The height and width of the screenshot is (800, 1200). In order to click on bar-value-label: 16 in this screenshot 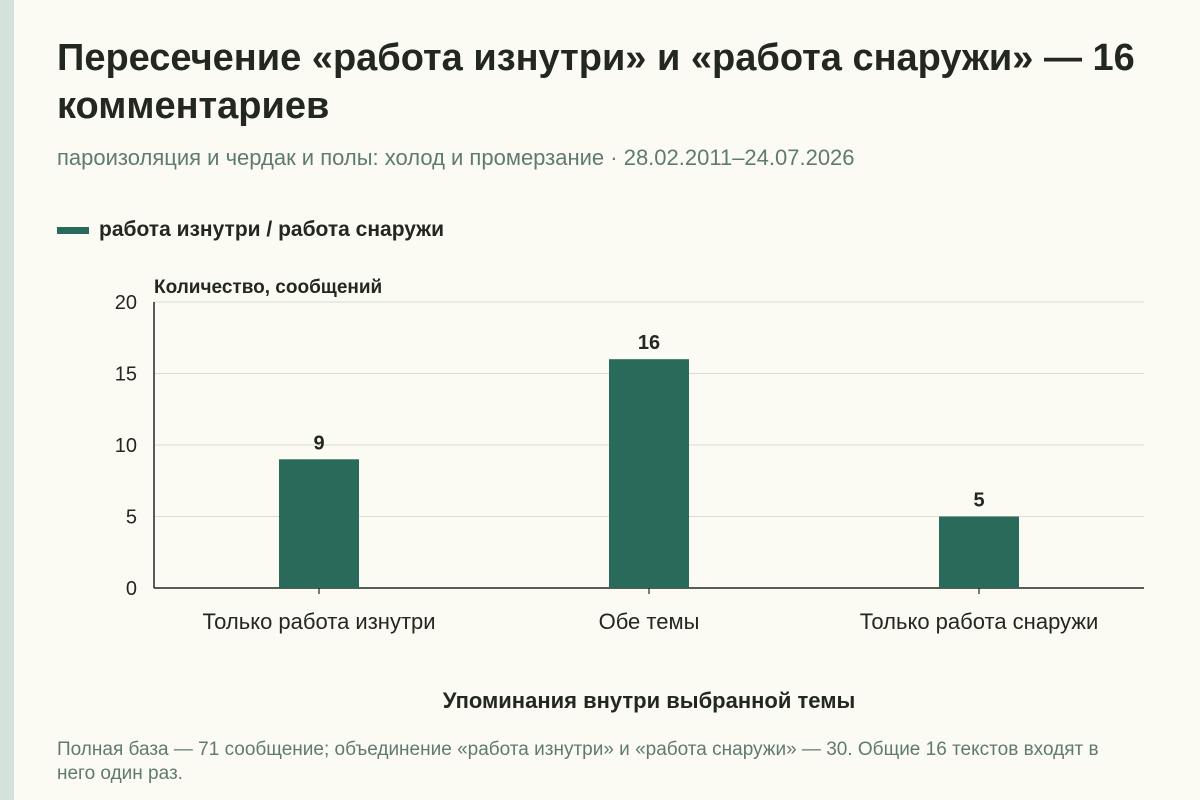, I will do `click(649, 343)`.